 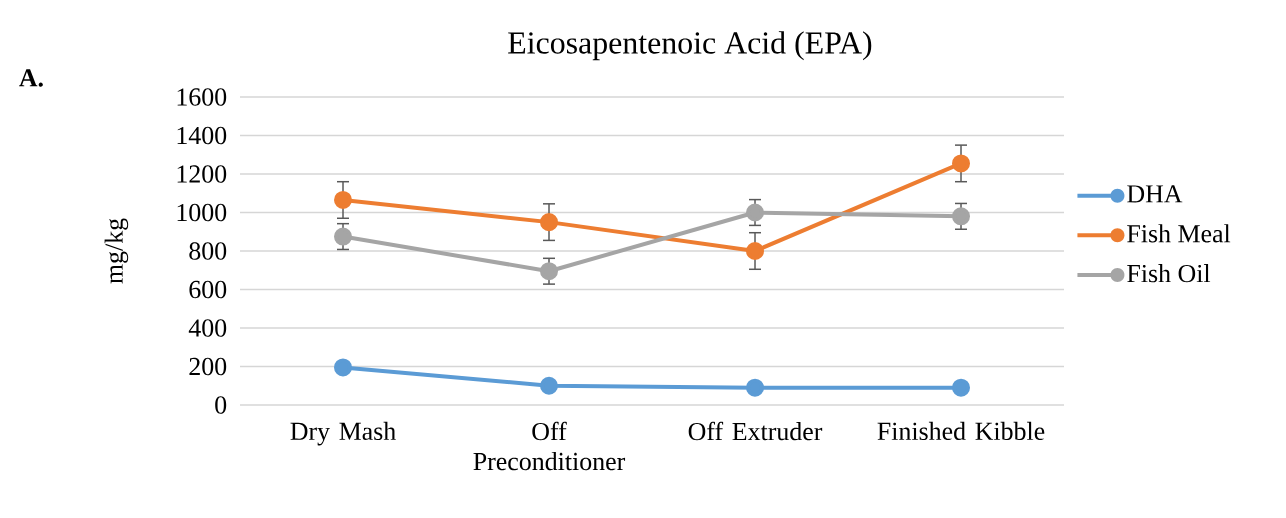 I want to click on text: A., so click(x=31, y=78).